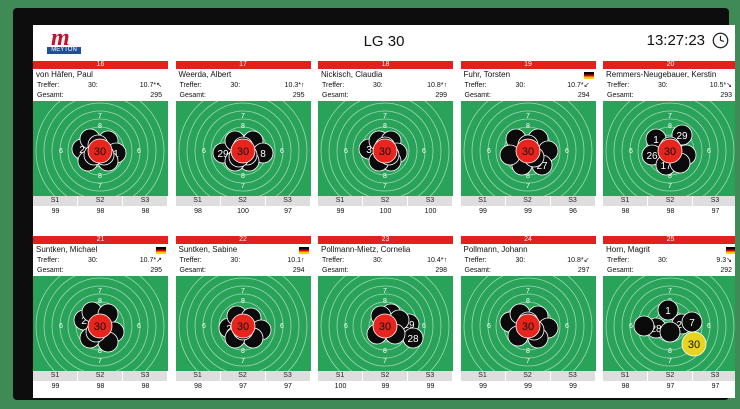 This screenshot has height=409, width=740. Describe the element at coordinates (198, 386) in the screenshot. I see `series-value-s1: 98` at that location.